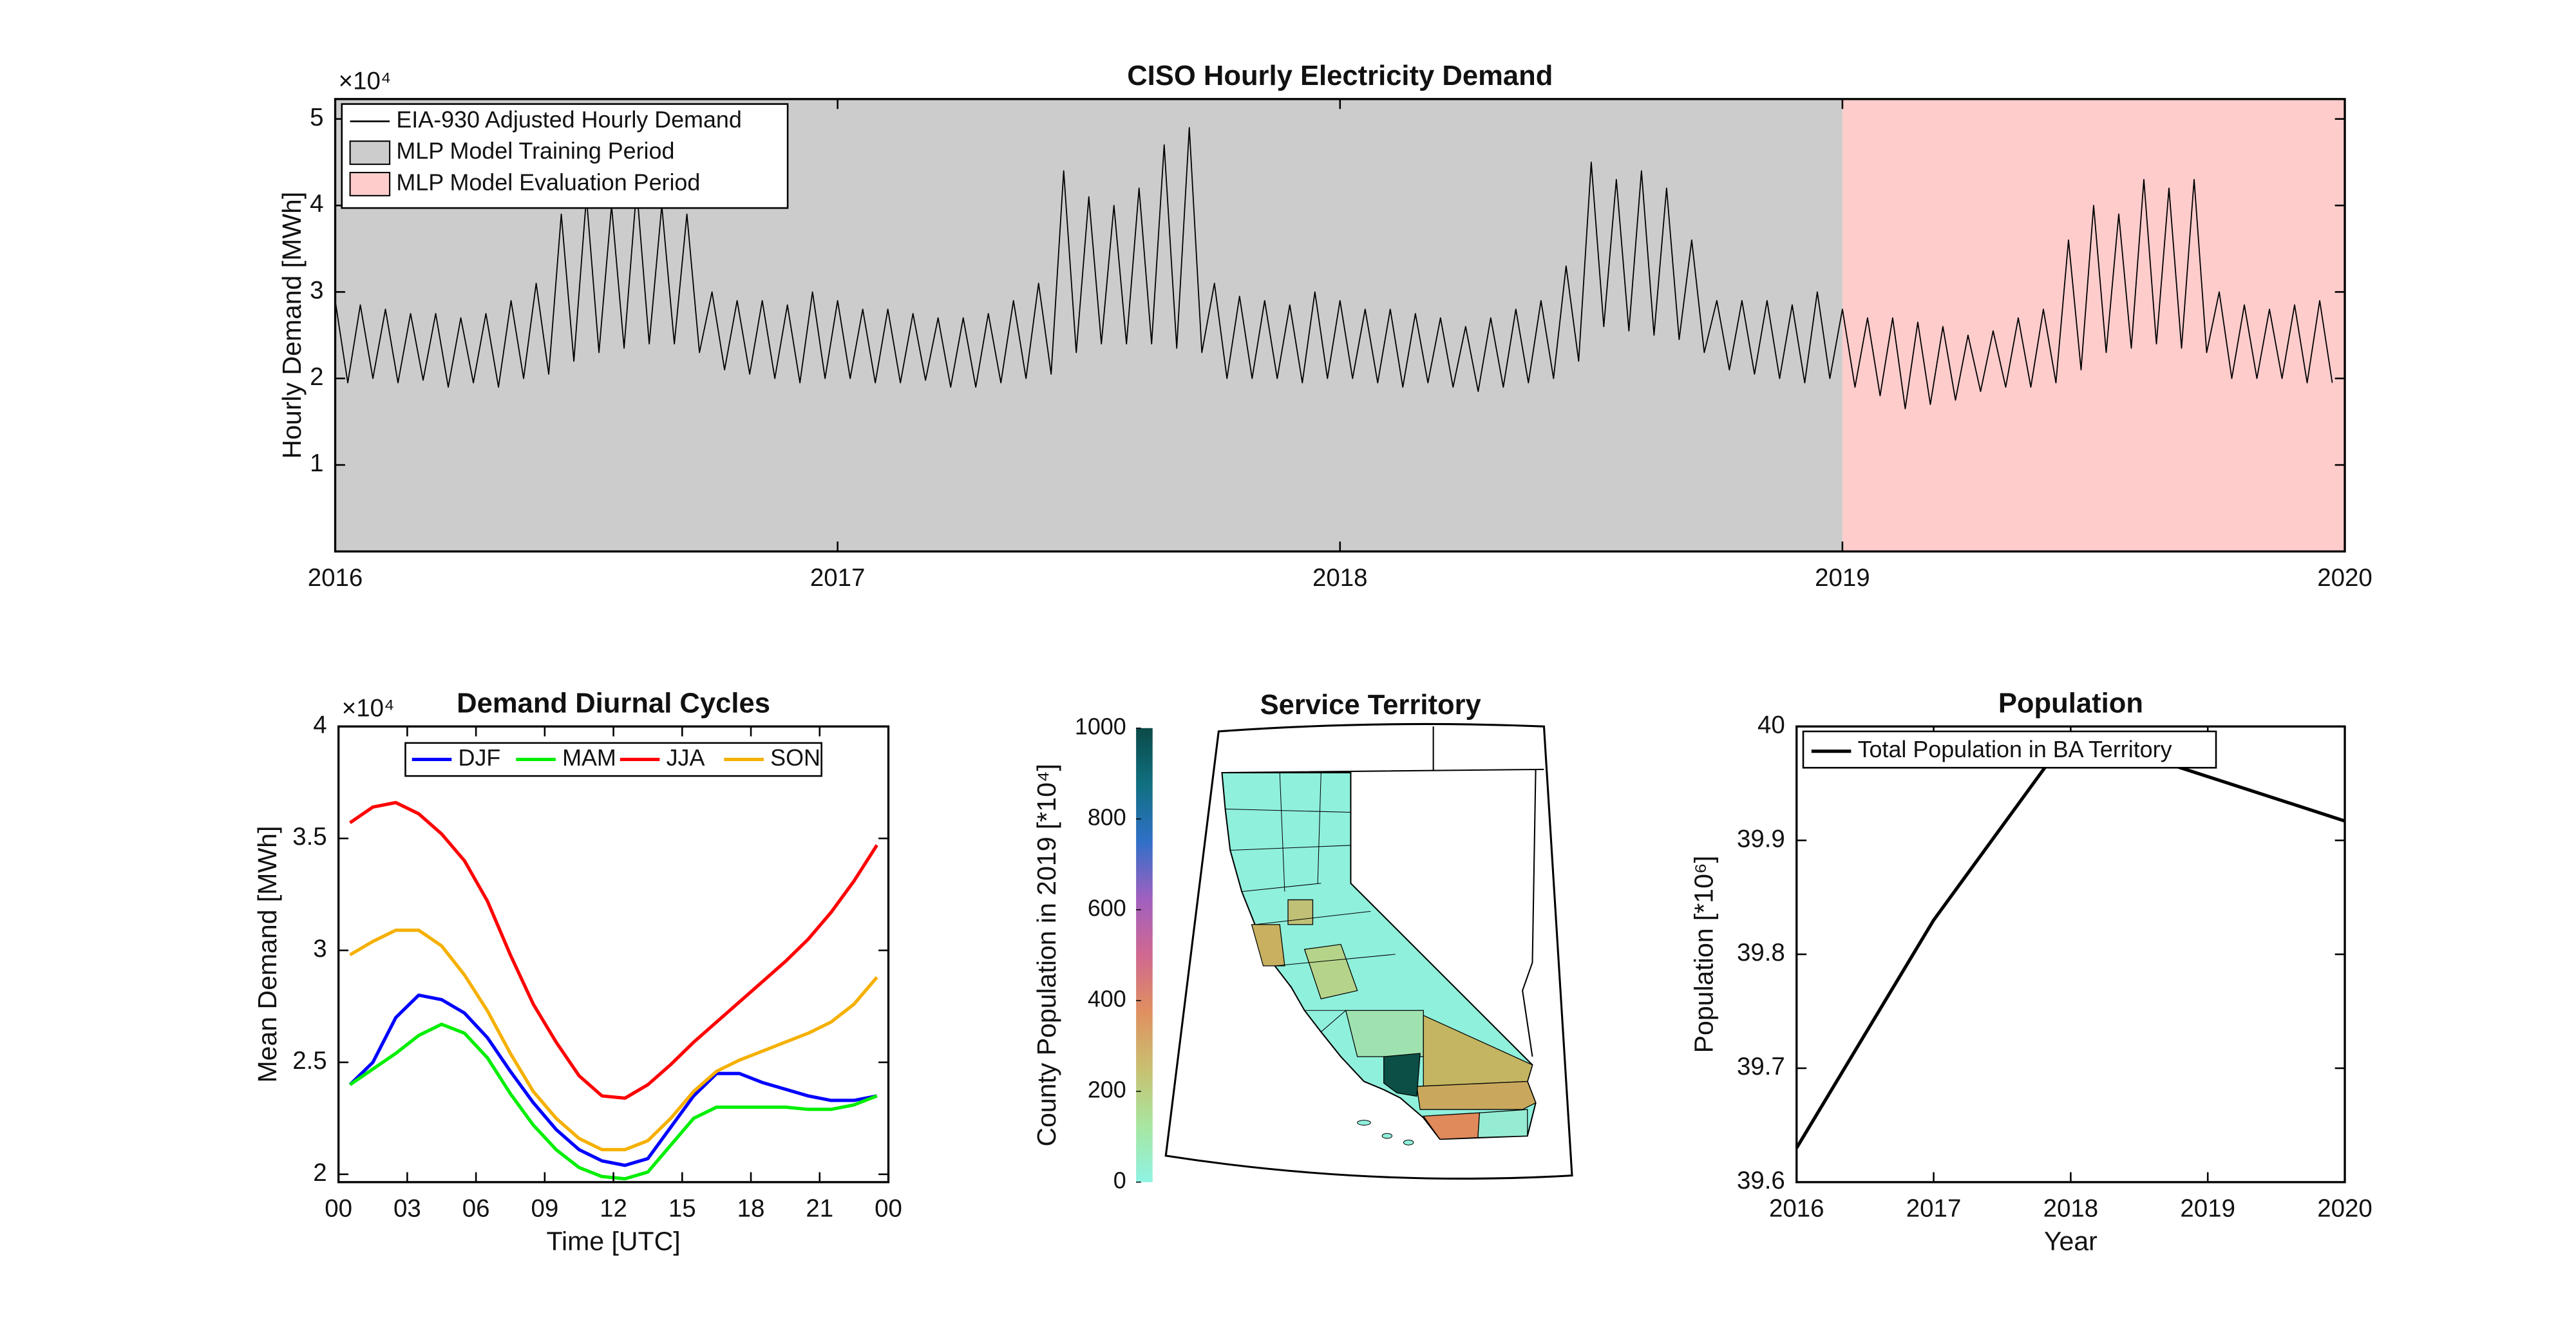 This screenshot has height=1320, width=2576. Describe the element at coordinates (1704, 954) in the screenshot. I see `y-axis-label: Population [*10⁶]` at that location.